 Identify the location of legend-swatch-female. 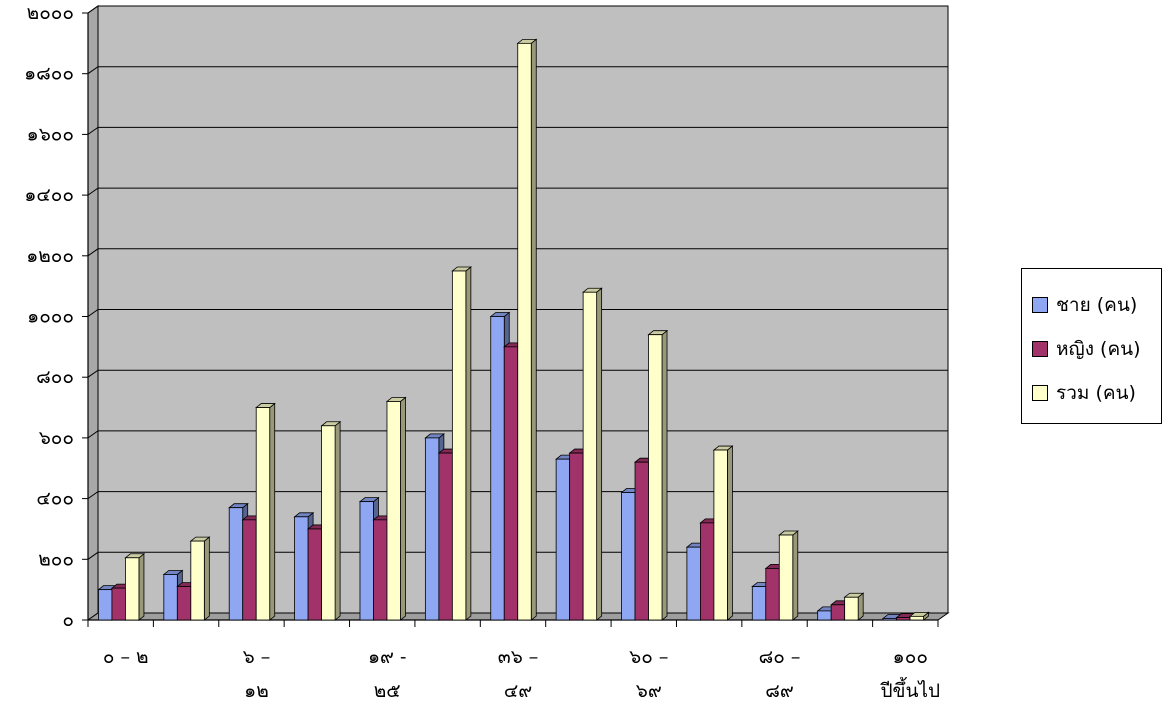
(1040, 349).